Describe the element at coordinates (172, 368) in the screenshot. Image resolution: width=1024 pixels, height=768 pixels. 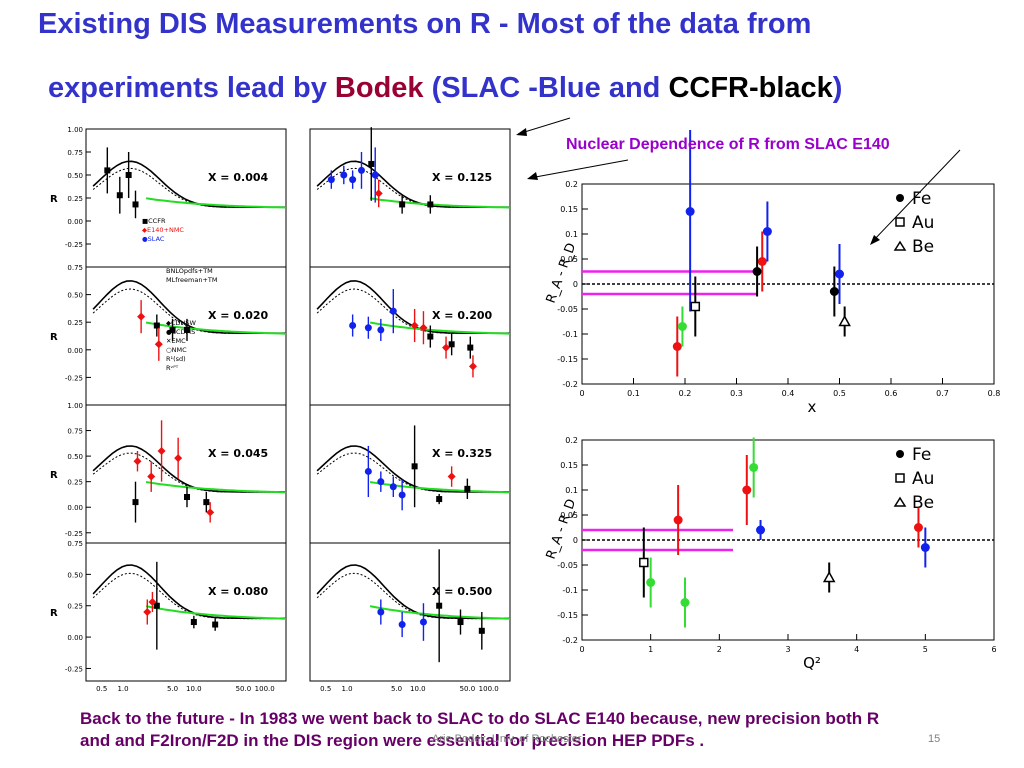
I see `legend-entry: Rᵛᴾᵀ` at that location.